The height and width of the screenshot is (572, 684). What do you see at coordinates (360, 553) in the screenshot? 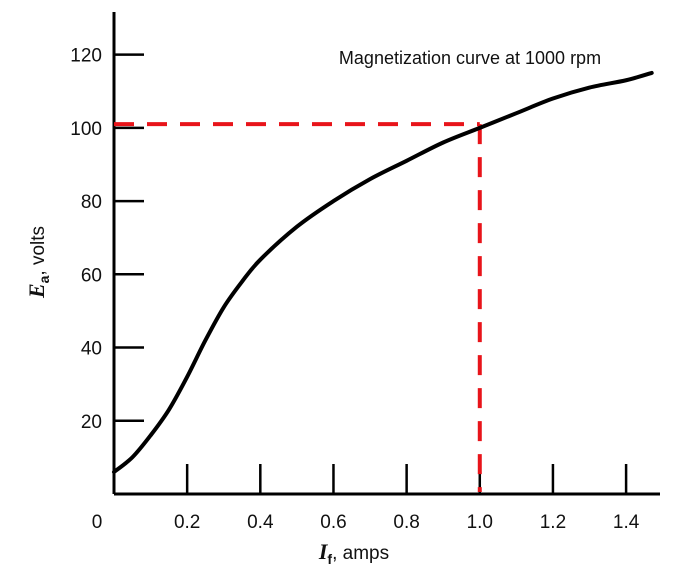
I see `x-axis-suffix: , amps` at bounding box center [360, 553].